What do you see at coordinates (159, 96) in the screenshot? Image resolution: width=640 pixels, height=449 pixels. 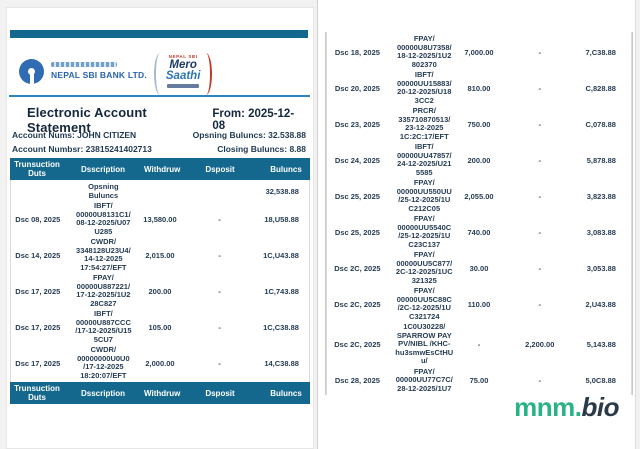 I see `header-divider-line` at bounding box center [159, 96].